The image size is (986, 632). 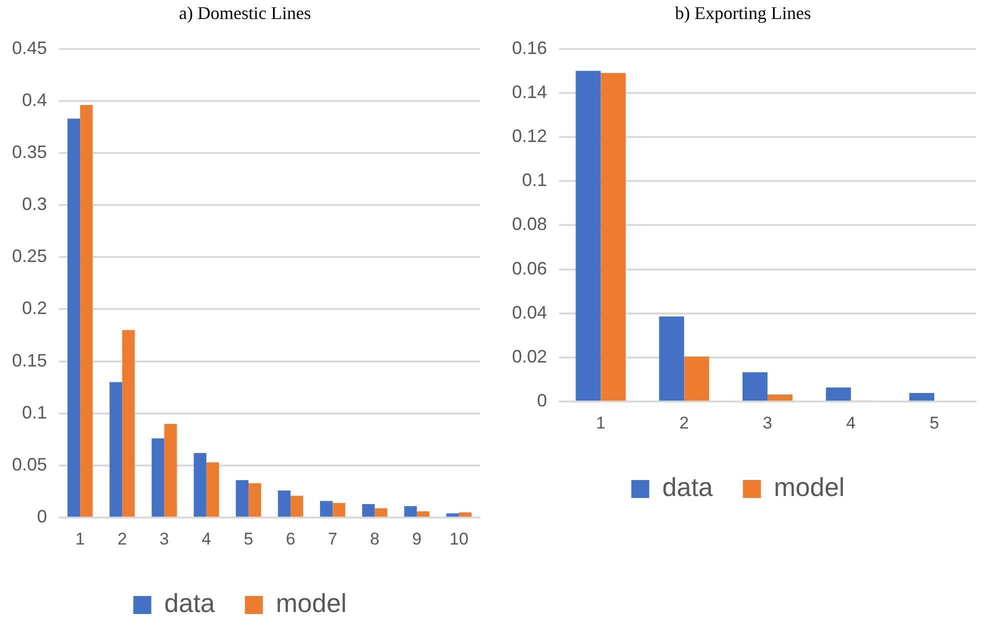 I want to click on y-tick-label: 0.45, so click(x=30, y=48).